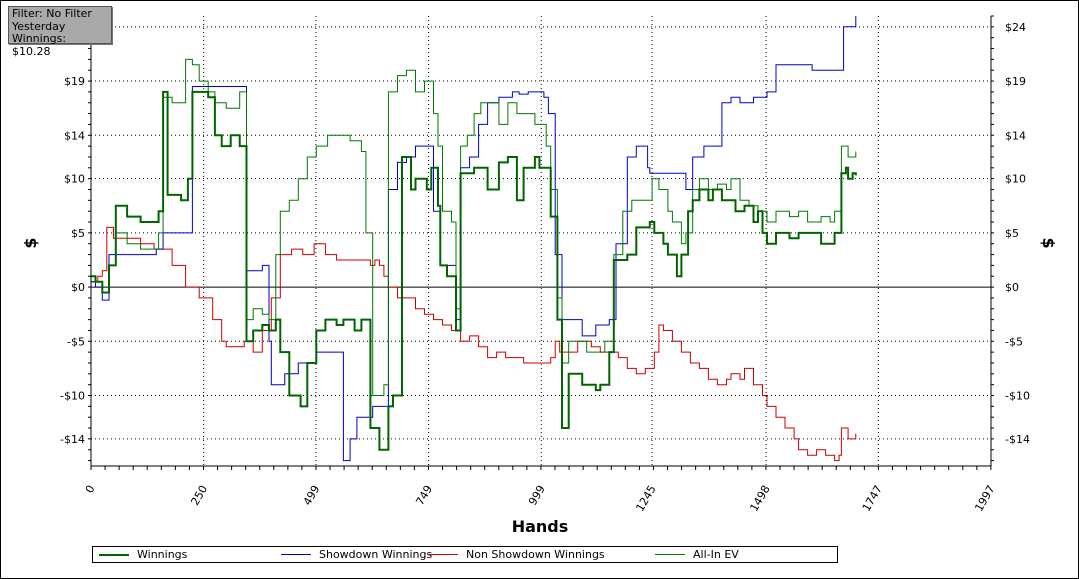  What do you see at coordinates (312, 495) in the screenshot?
I see `x-tick-label: 499` at bounding box center [312, 495].